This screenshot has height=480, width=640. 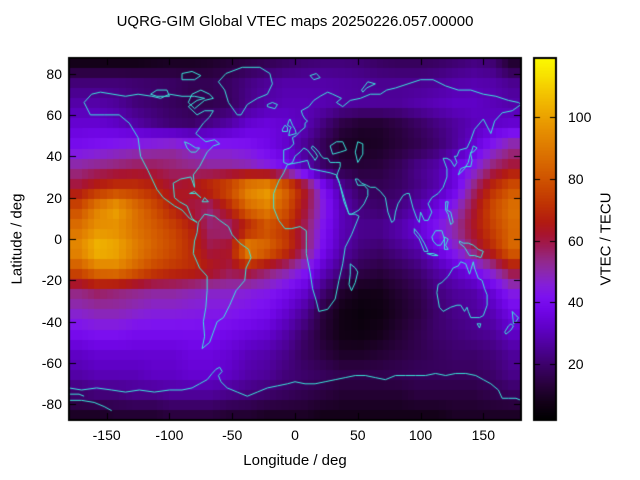 What do you see at coordinates (54, 73) in the screenshot?
I see `y-tick-label: 80` at bounding box center [54, 73].